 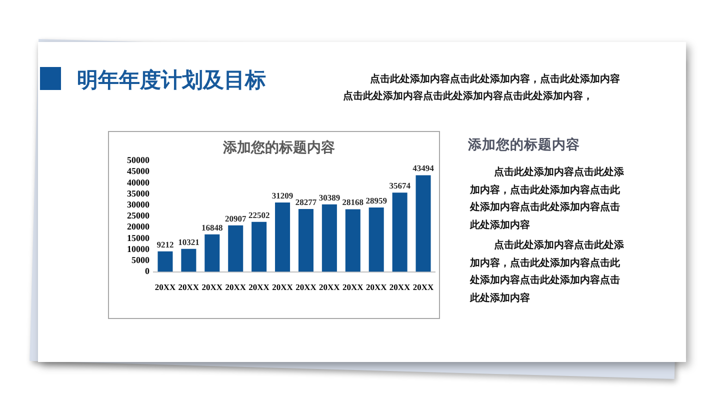 What do you see at coordinates (235, 218) in the screenshot?
I see `data-label: 20907` at bounding box center [235, 218].